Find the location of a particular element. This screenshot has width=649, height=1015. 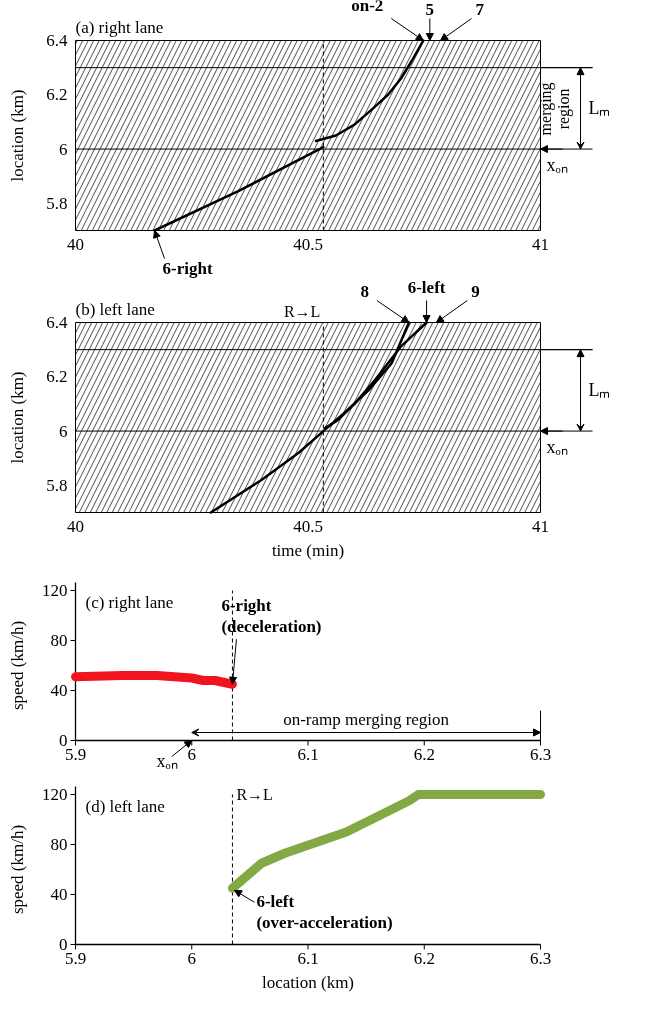

x-axis-title: time (min) is located at coordinates (308, 550).